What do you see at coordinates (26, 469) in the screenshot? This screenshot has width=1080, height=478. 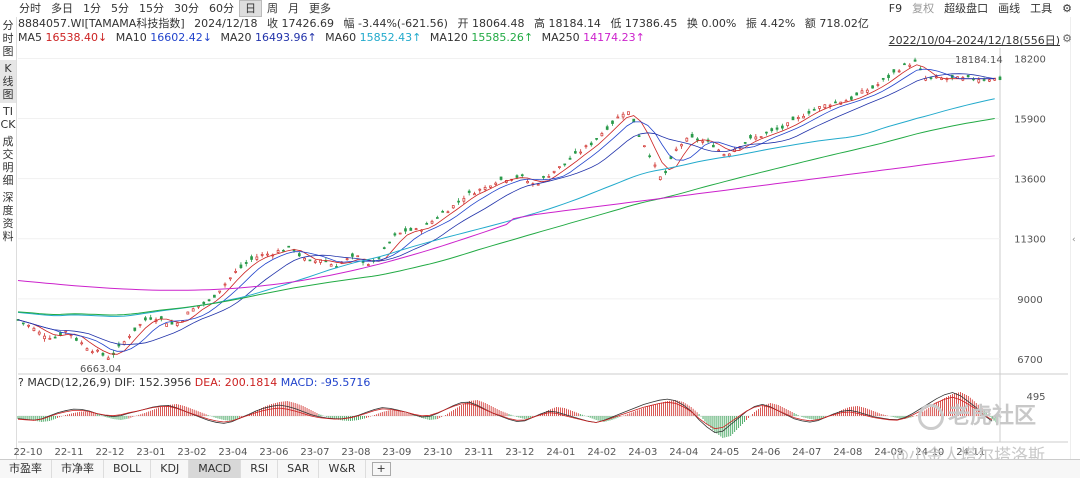 I see `tab-pe: 市盈率` at bounding box center [26, 469].